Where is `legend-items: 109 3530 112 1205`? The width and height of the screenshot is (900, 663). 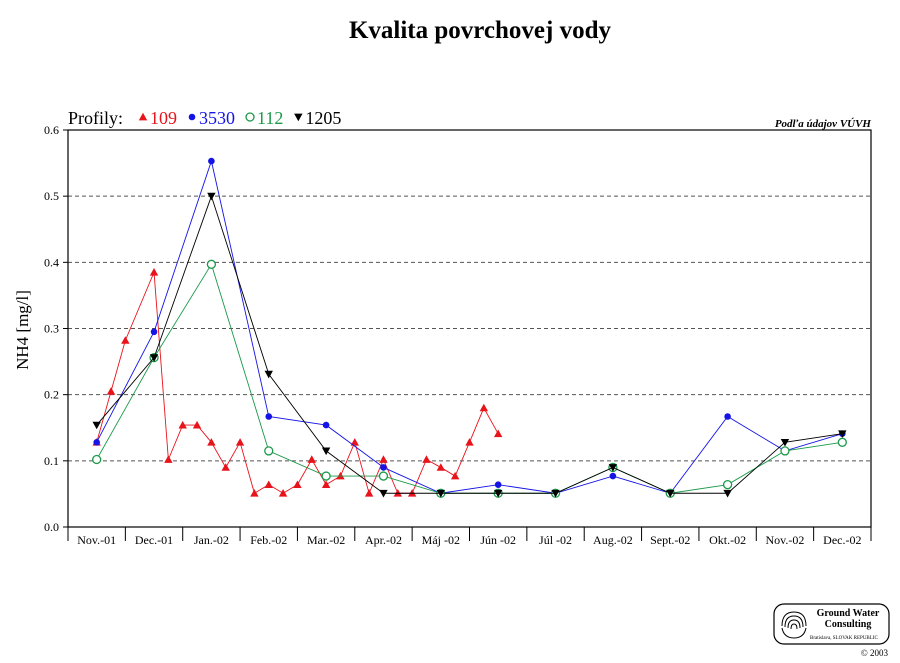
legend-items: 109 3530 112 1205 is located at coordinates (239, 118).